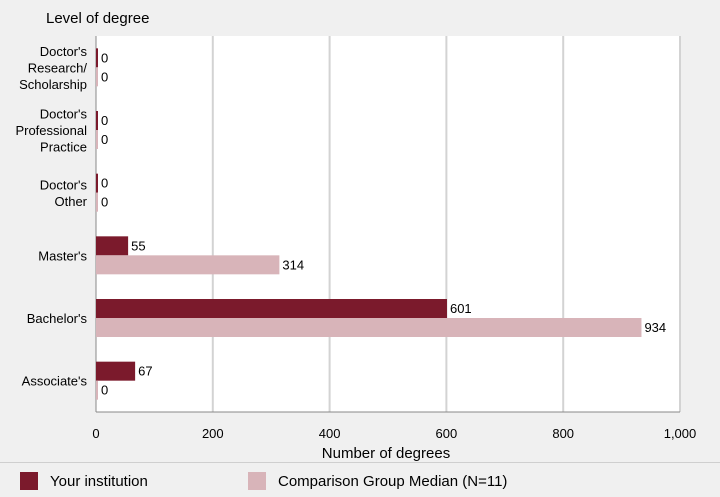 The image size is (720, 497). Describe the element at coordinates (386, 453) in the screenshot. I see `x-axis-label: Number of degrees` at that location.